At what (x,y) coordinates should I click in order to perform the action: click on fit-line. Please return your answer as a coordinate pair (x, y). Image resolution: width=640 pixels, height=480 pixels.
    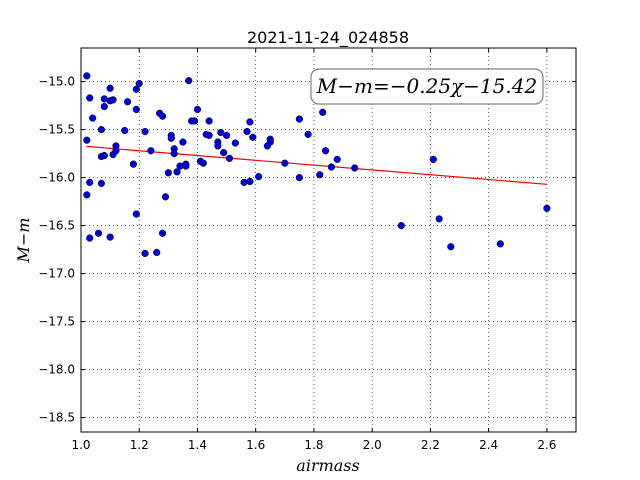
    Looking at the image, I should click on (316, 165).